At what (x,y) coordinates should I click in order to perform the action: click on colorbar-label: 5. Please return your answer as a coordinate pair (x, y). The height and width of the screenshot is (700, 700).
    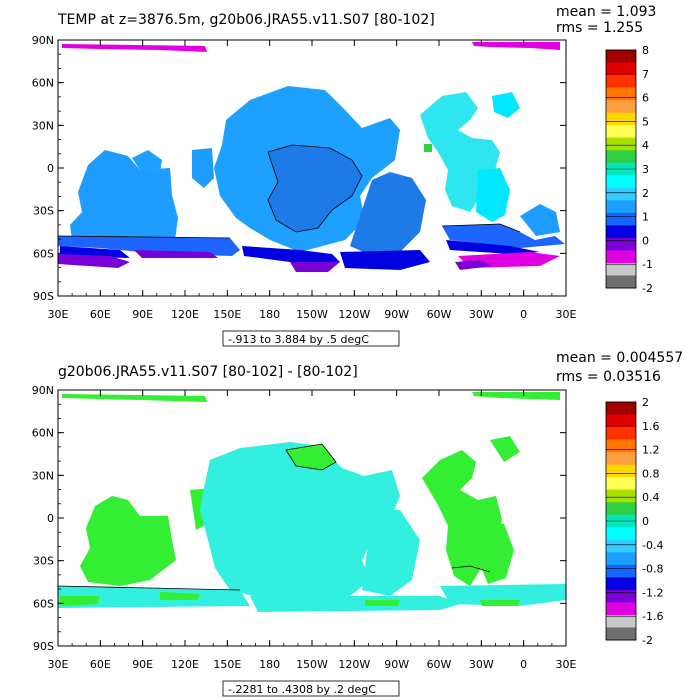
    Looking at the image, I should click on (645, 121).